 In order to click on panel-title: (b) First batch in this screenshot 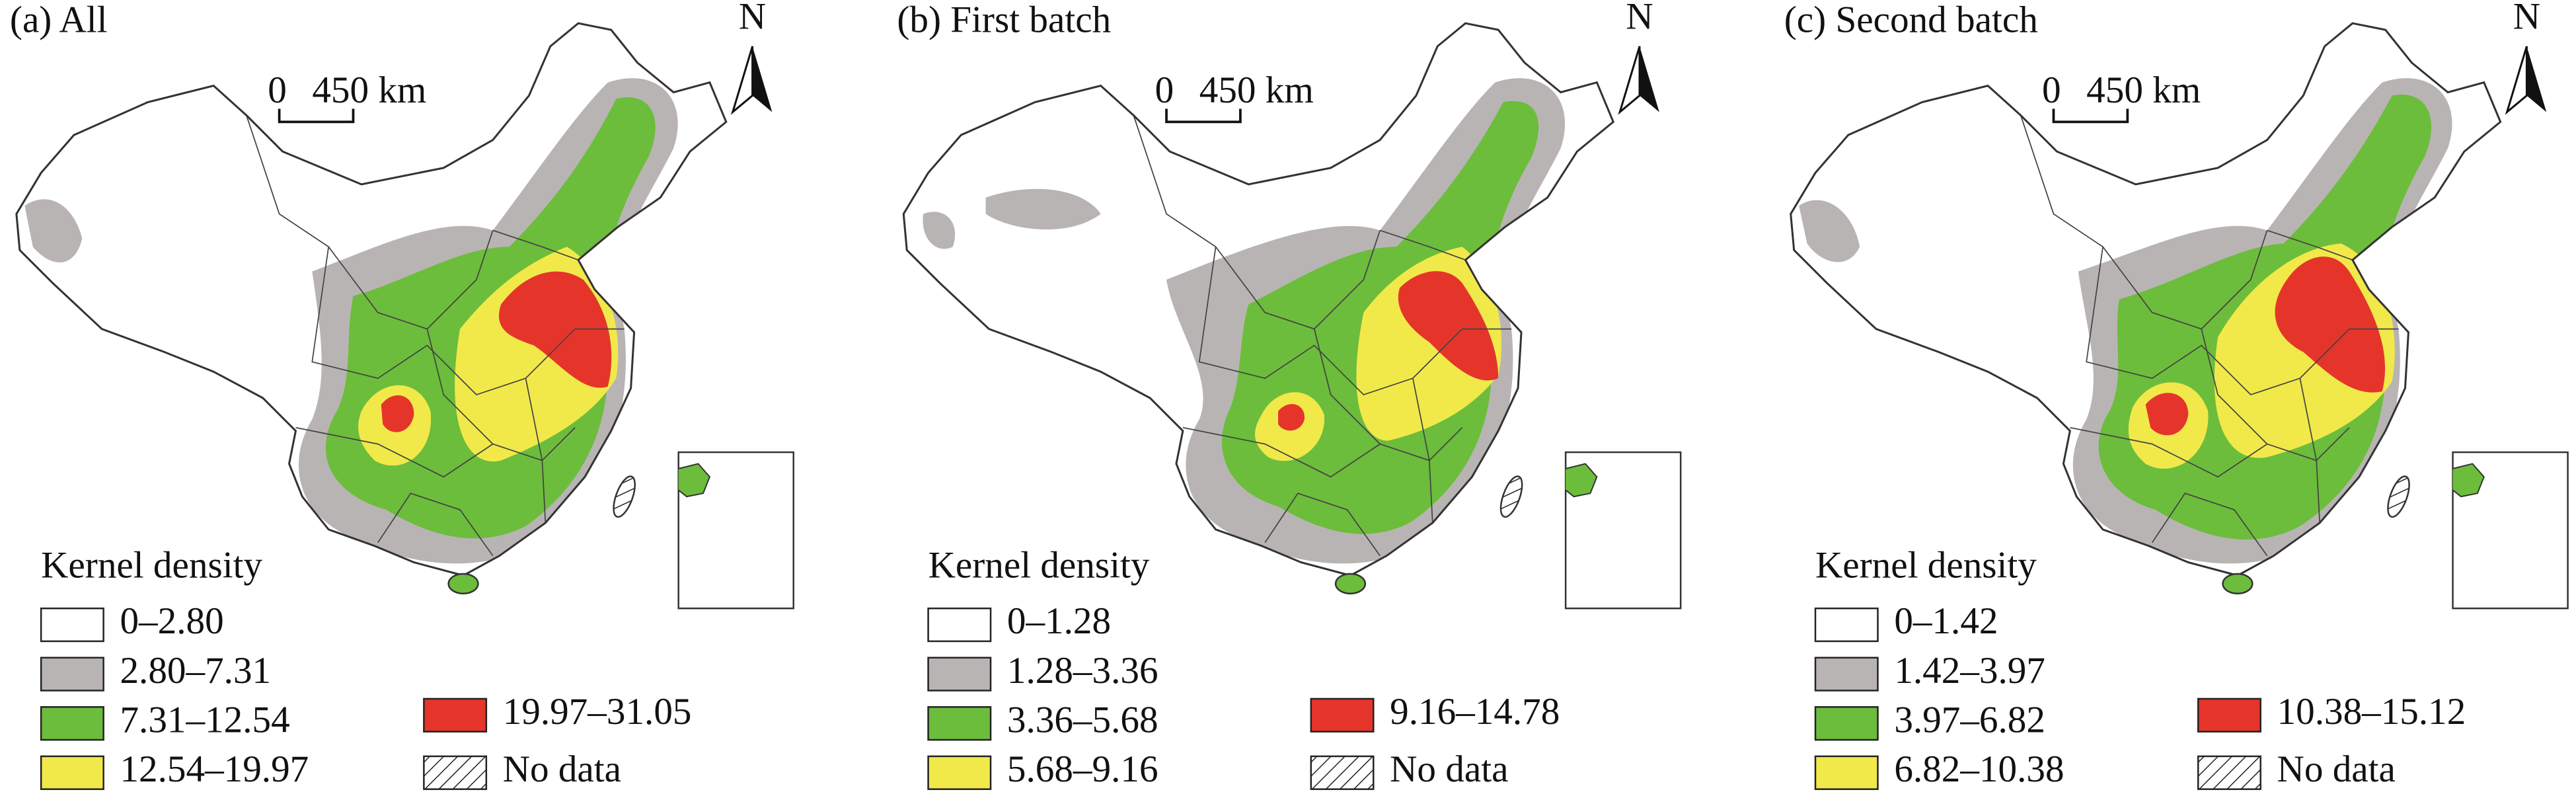, I will do `click(1004, 20)`.